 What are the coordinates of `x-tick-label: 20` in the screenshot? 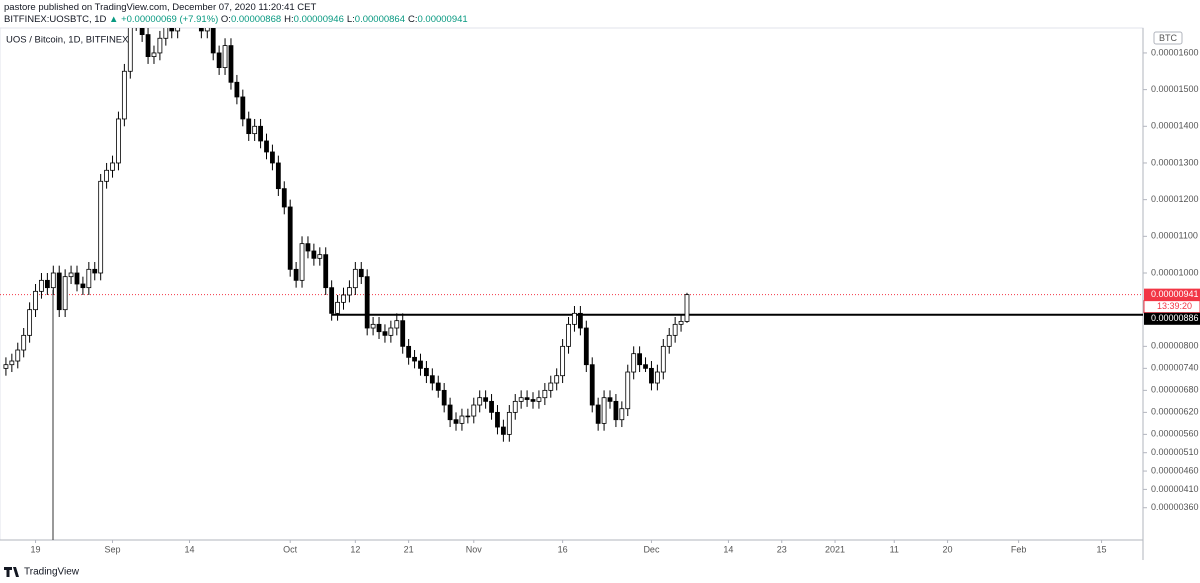 It's located at (948, 549).